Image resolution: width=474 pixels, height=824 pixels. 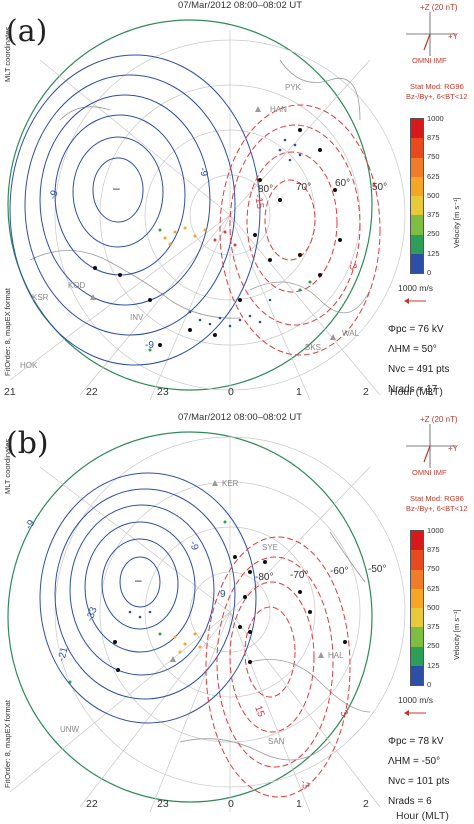 I want to click on station-label: BKS, so click(x=313, y=347).